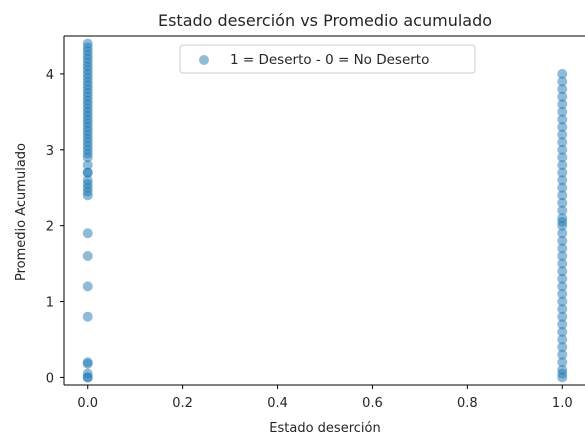 The height and width of the screenshot is (441, 585). I want to click on x-tick-label: 0.6, so click(372, 403).